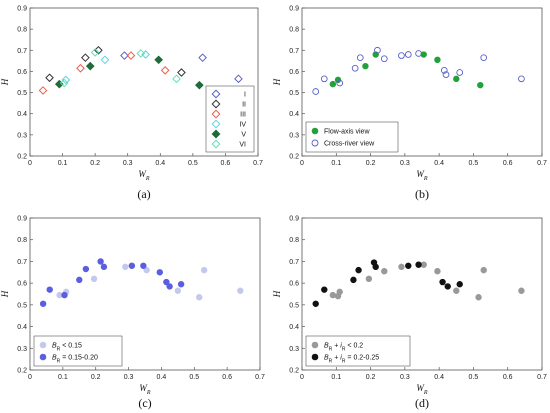 The image size is (550, 413). I want to click on y-tick-label: 0.3, so click(294, 349).